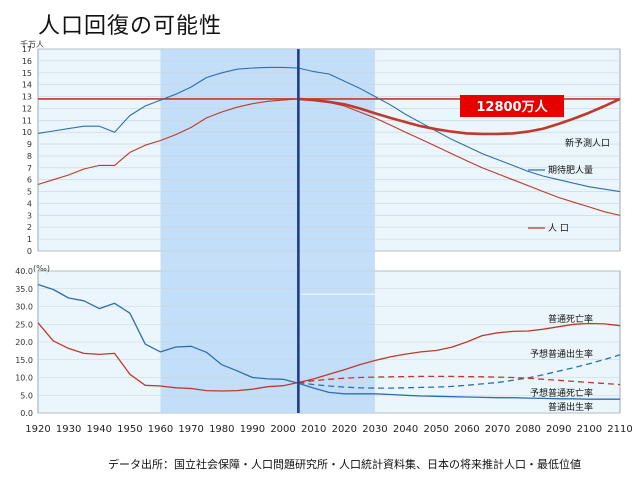 This screenshot has height=480, width=640. Describe the element at coordinates (27, 85) in the screenshot. I see `upper-y-tick-label: 14` at that location.